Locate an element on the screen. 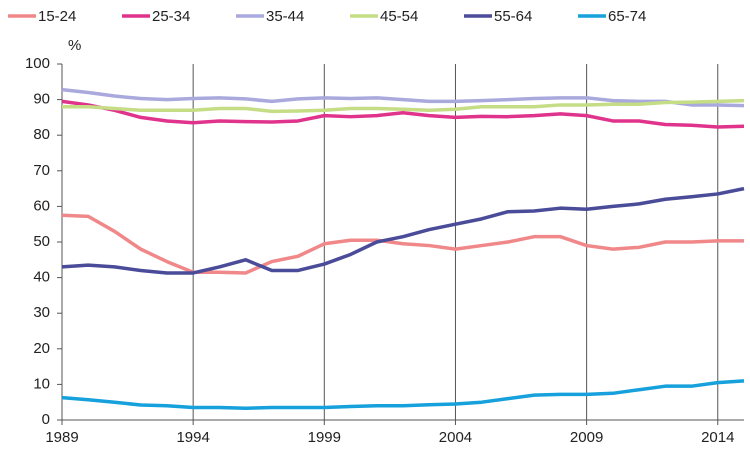 The width and height of the screenshot is (750, 450). y-tick-label: 70 is located at coordinates (41, 170).